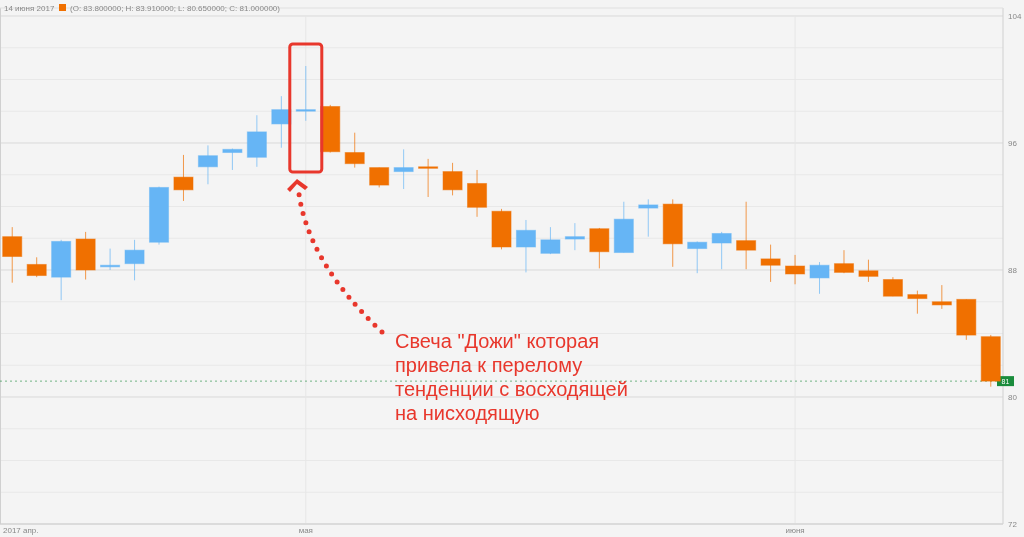  I want to click on y-tick-label: 104, so click(1015, 16).